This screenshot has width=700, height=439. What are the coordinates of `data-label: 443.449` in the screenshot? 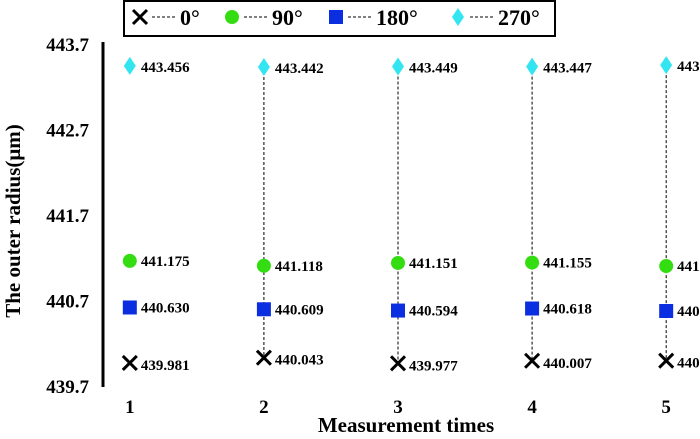 It's located at (433, 68).